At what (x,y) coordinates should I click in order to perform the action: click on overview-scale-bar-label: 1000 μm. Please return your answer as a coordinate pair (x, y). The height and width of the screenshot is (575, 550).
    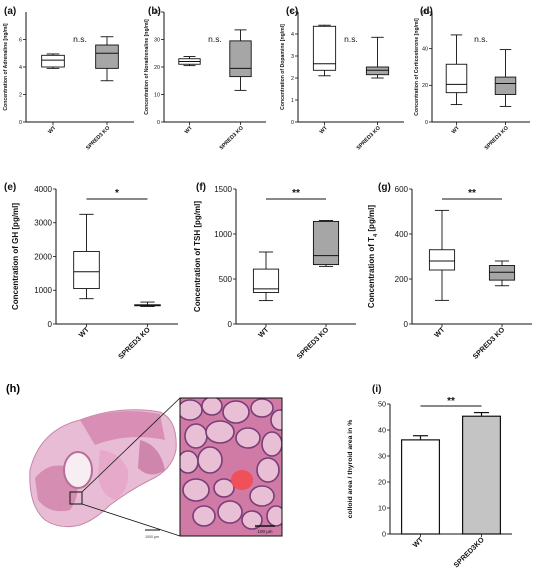
    Looking at the image, I should click on (152, 537).